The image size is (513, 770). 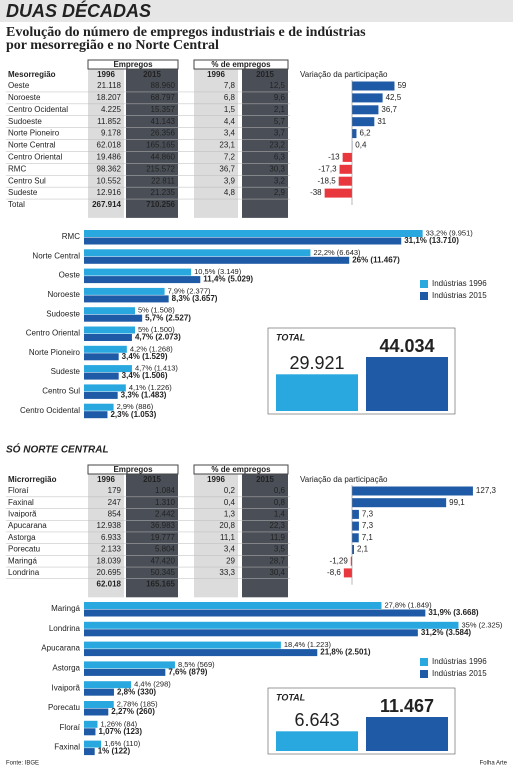 I want to click on legend-swatch, so click(x=424, y=674).